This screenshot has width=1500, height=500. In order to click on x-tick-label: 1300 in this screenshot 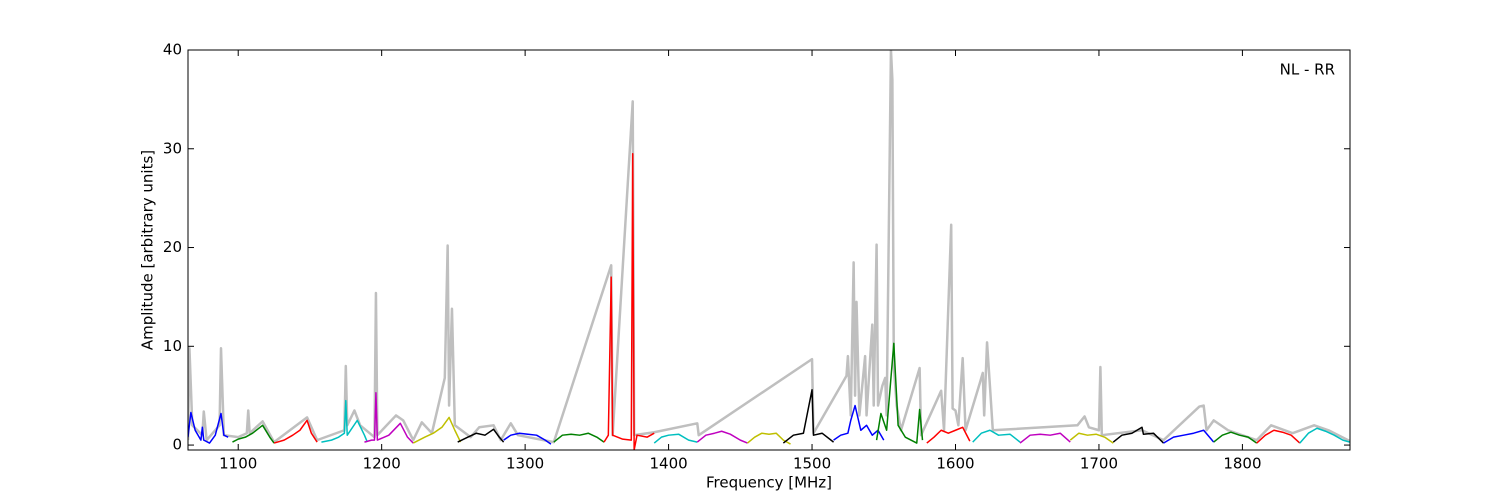, I will do `click(525, 464)`.